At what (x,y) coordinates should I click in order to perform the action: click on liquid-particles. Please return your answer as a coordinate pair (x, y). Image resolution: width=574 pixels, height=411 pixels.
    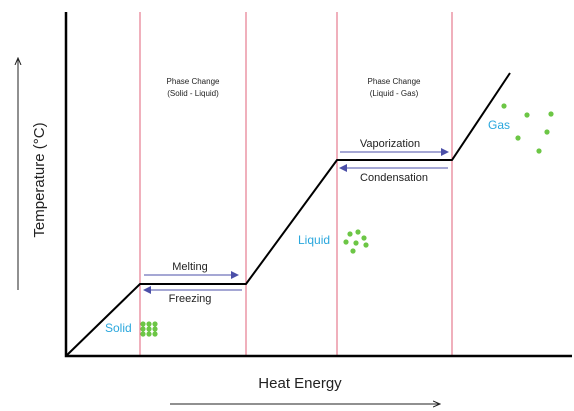
    Looking at the image, I should click on (356, 241).